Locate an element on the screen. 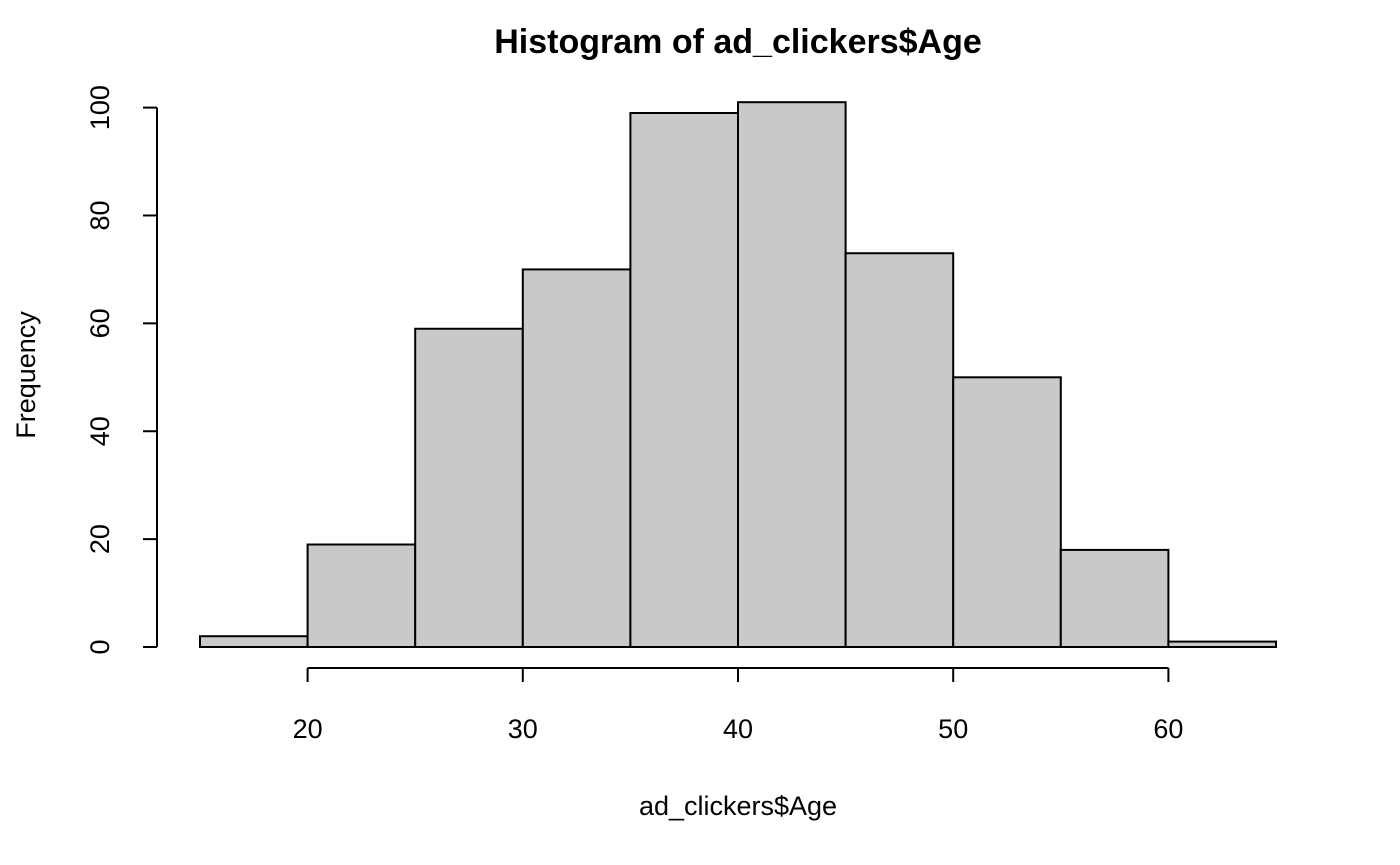 The width and height of the screenshot is (1400, 865). y-tick-label-100: 100 is located at coordinates (100, 107).